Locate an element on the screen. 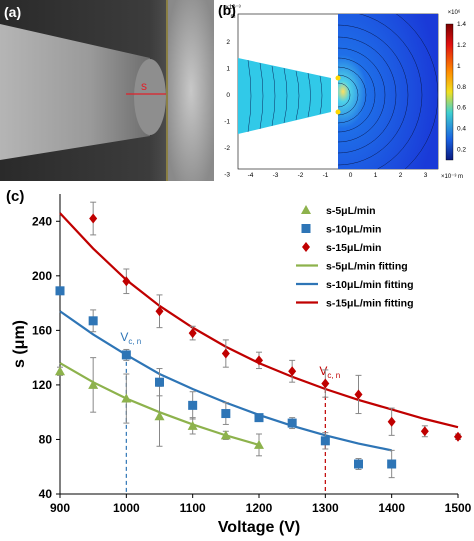  y-tick-label: 160 is located at coordinates (42, 330).